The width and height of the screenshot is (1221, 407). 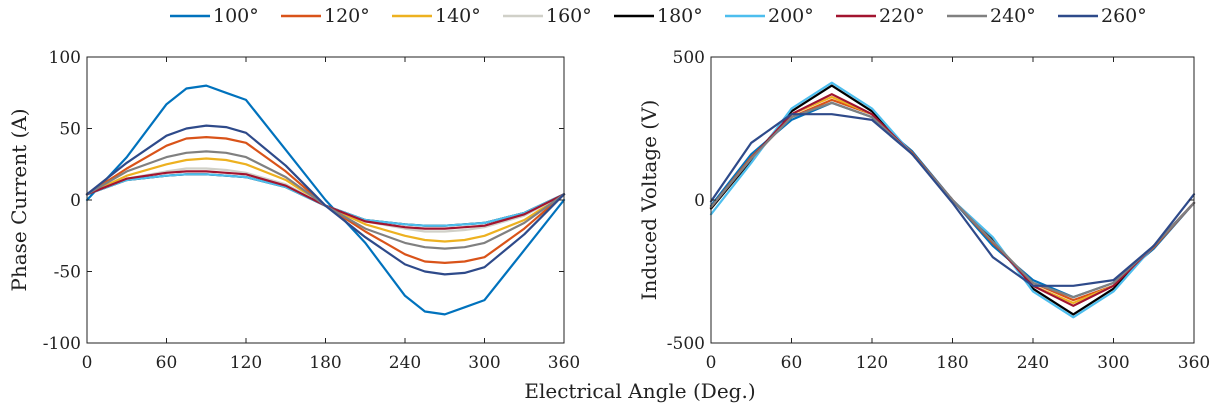 What do you see at coordinates (649, 200) in the screenshot?
I see `y-axis-label: Induced Voltage (V)` at bounding box center [649, 200].